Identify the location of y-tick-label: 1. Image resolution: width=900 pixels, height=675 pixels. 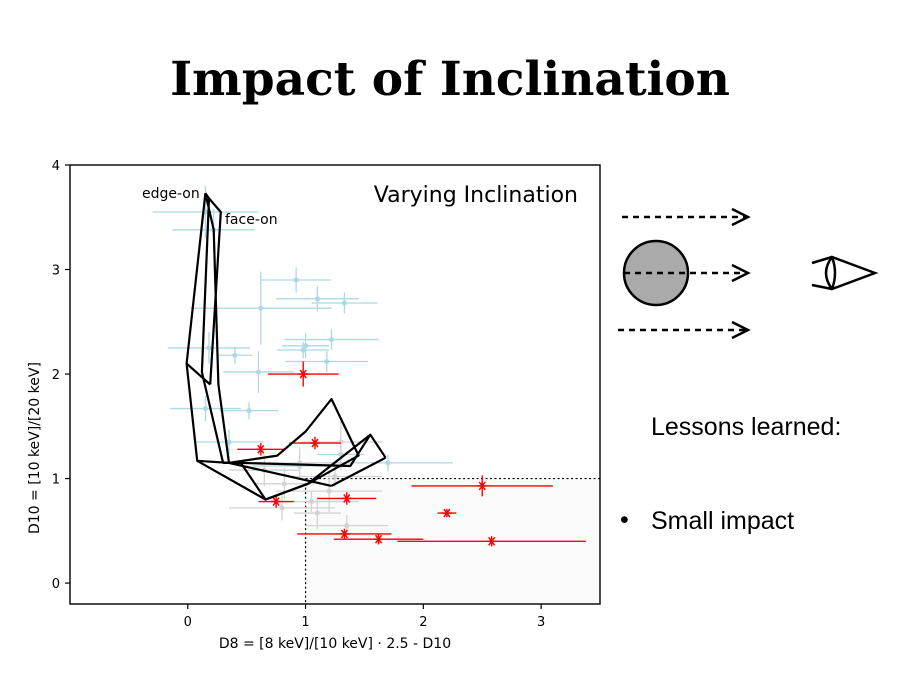
(56, 480).